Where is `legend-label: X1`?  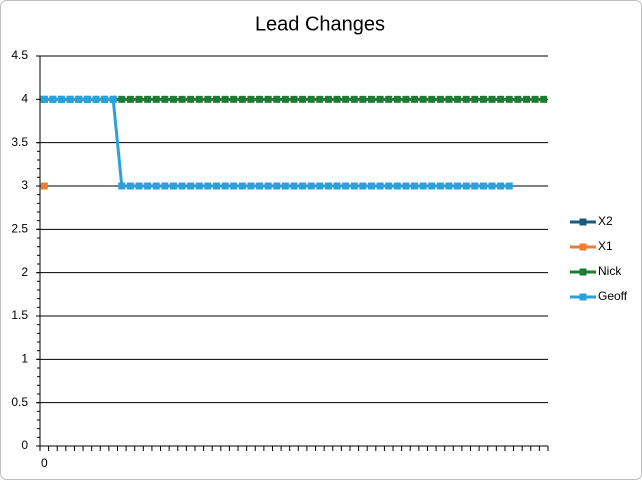
legend-label: X1 is located at coordinates (605, 246).